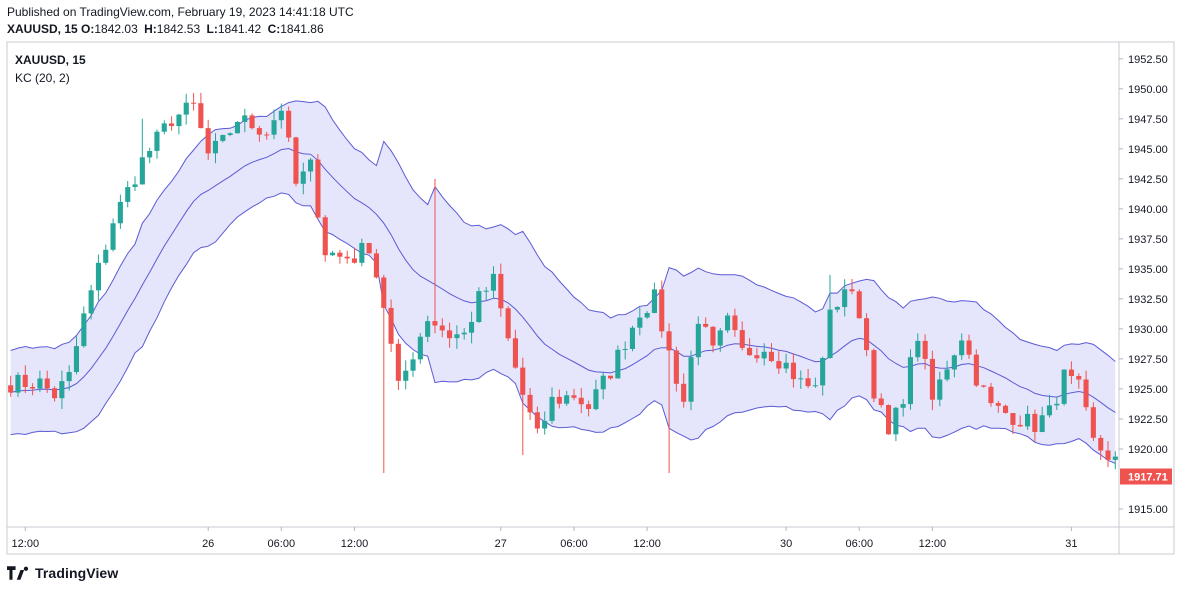 The width and height of the screenshot is (1183, 592). I want to click on brand-name: TradingView, so click(77, 573).